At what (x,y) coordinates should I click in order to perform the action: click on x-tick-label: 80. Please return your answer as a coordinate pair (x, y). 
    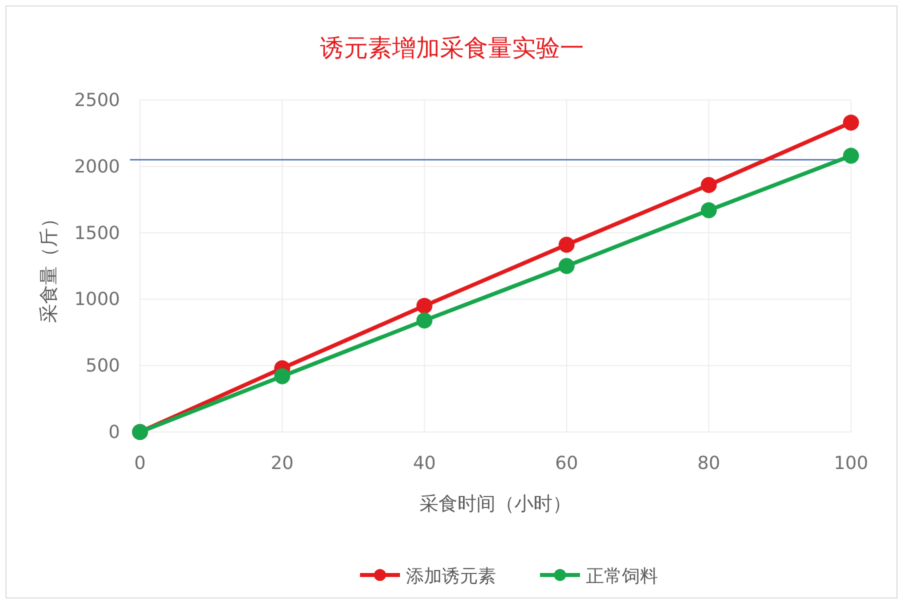
    Looking at the image, I should click on (708, 463).